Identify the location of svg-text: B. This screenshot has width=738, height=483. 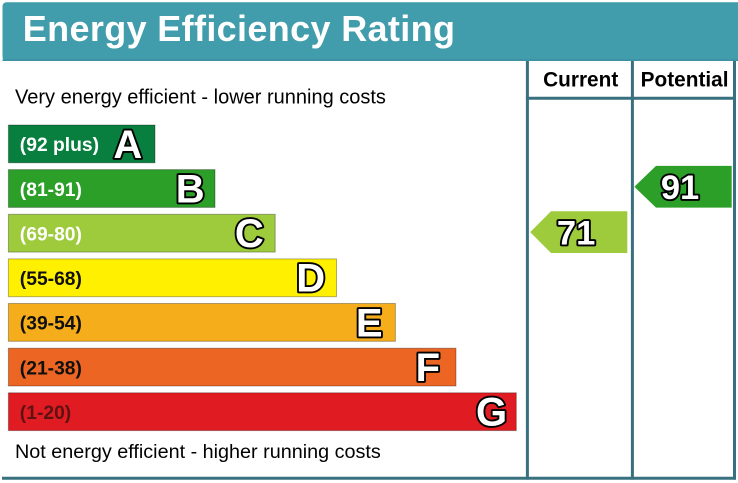
(190, 189).